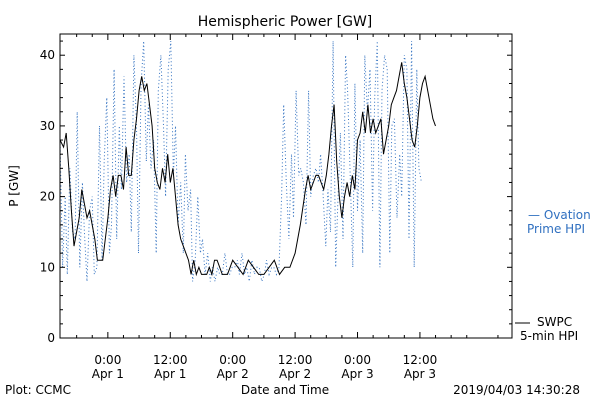  What do you see at coordinates (554, 322) in the screenshot?
I see `legend-swpc-line1: SWPC` at bounding box center [554, 322].